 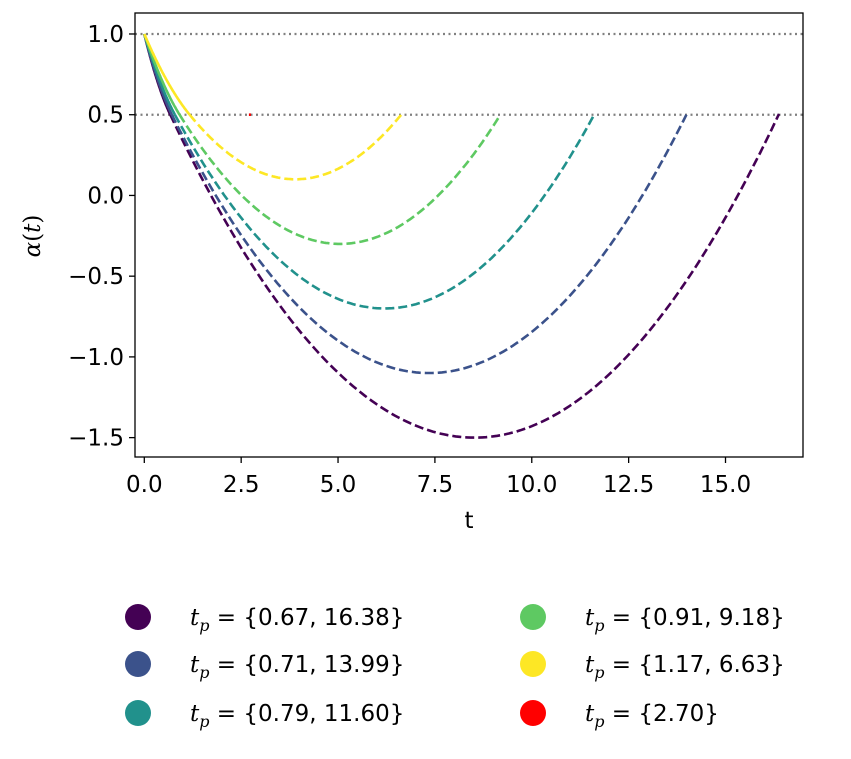 What do you see at coordinates (652, 716) in the screenshot?
I see `legend-label-tp6: tp = {2.70}` at bounding box center [652, 716].